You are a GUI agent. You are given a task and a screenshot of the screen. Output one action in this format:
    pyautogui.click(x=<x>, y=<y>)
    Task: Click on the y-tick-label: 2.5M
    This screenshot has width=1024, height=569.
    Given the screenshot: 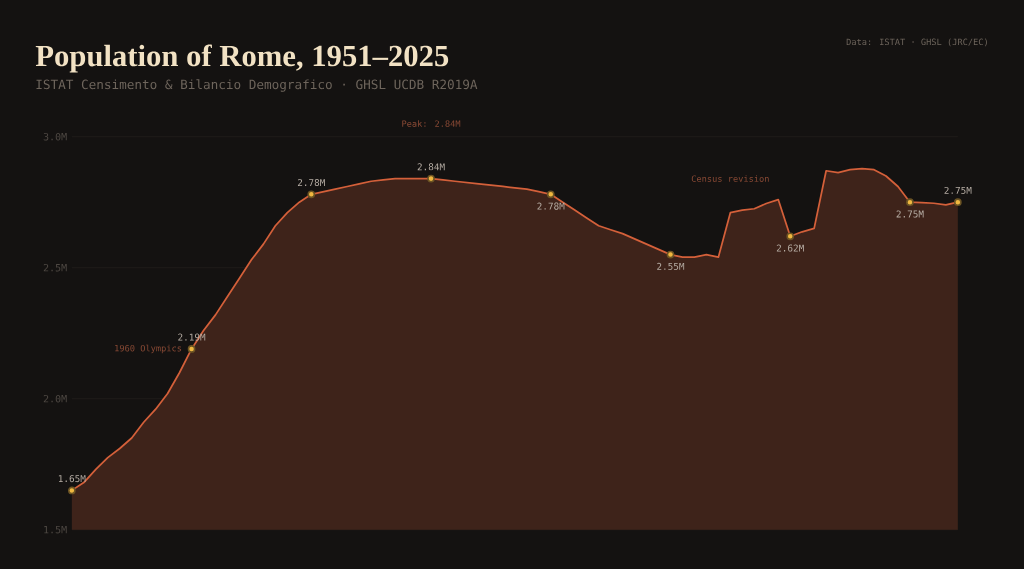 What is the action you would take?
    pyautogui.click(x=55, y=267)
    